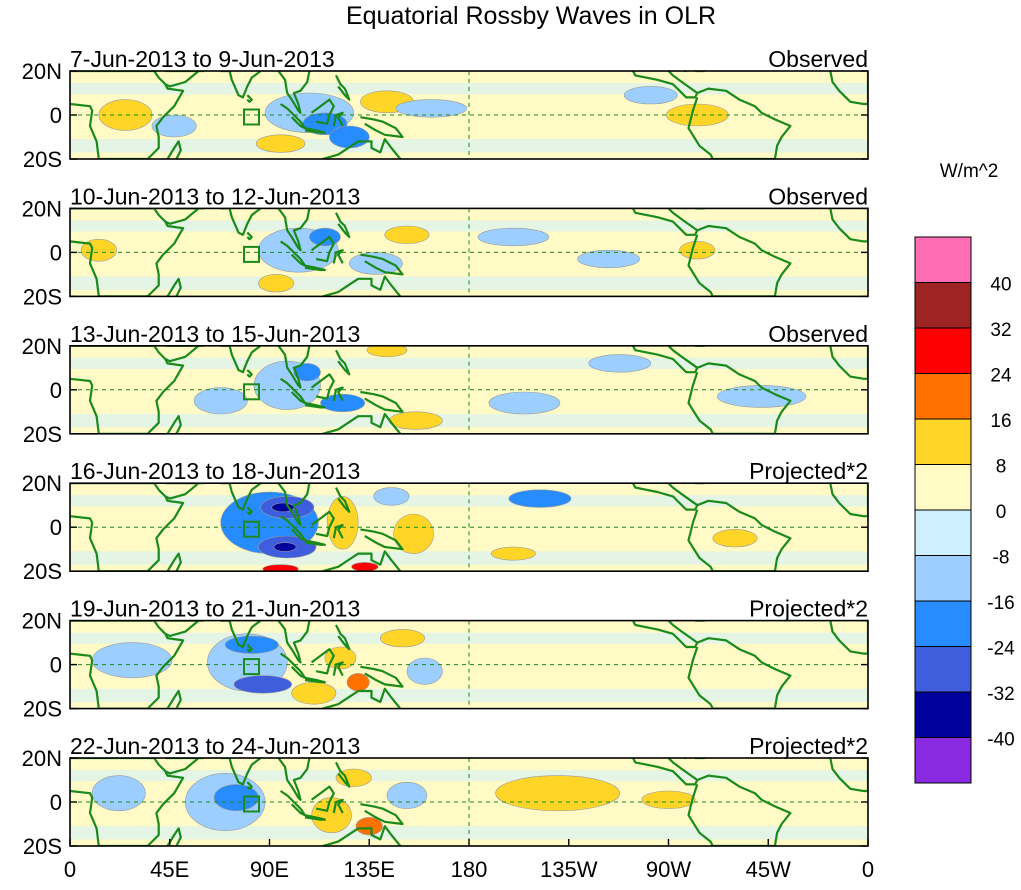 This screenshot has height=890, width=1021. I want to click on panel-date-range: 19-Jun-2013 to 21-Jun-2013, so click(215, 609).